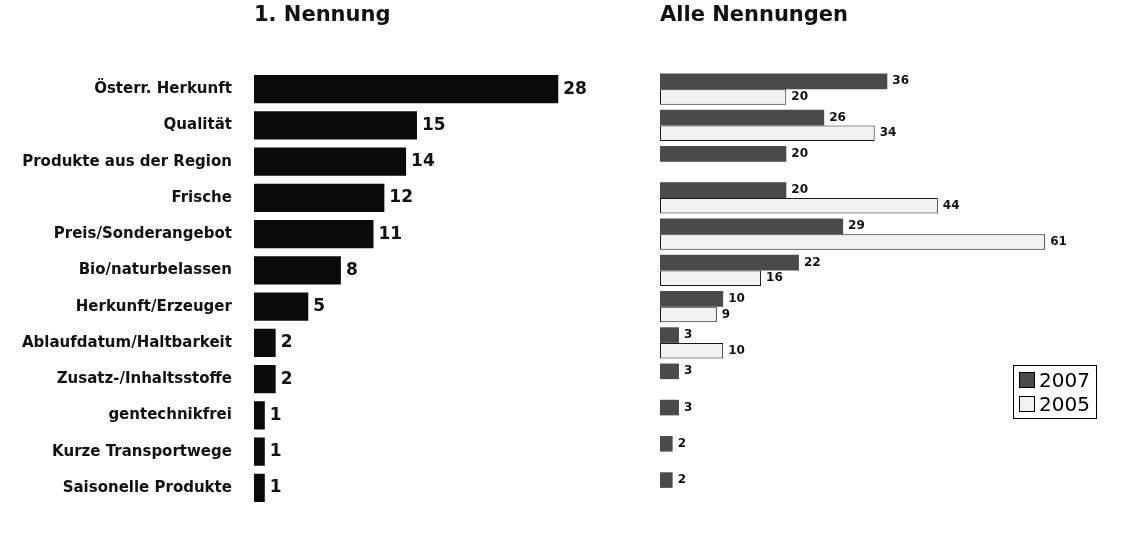 The image size is (1134, 537). Describe the element at coordinates (127, 341) in the screenshot. I see `y-tick-label: Ablaufdatum/Haltbarkeit` at that location.